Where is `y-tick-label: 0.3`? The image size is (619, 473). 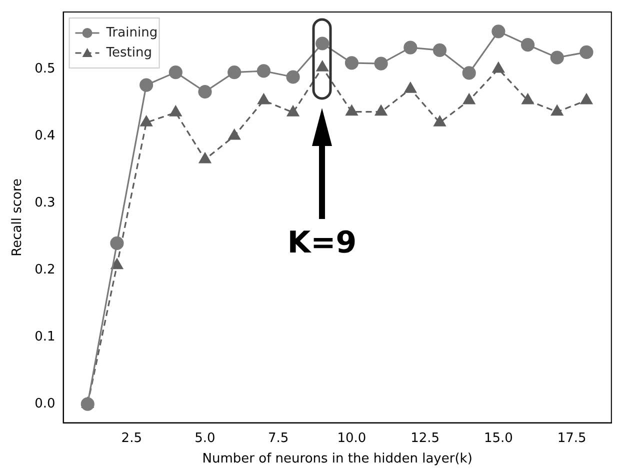 y-tick-label: 0.3 is located at coordinates (45, 202).